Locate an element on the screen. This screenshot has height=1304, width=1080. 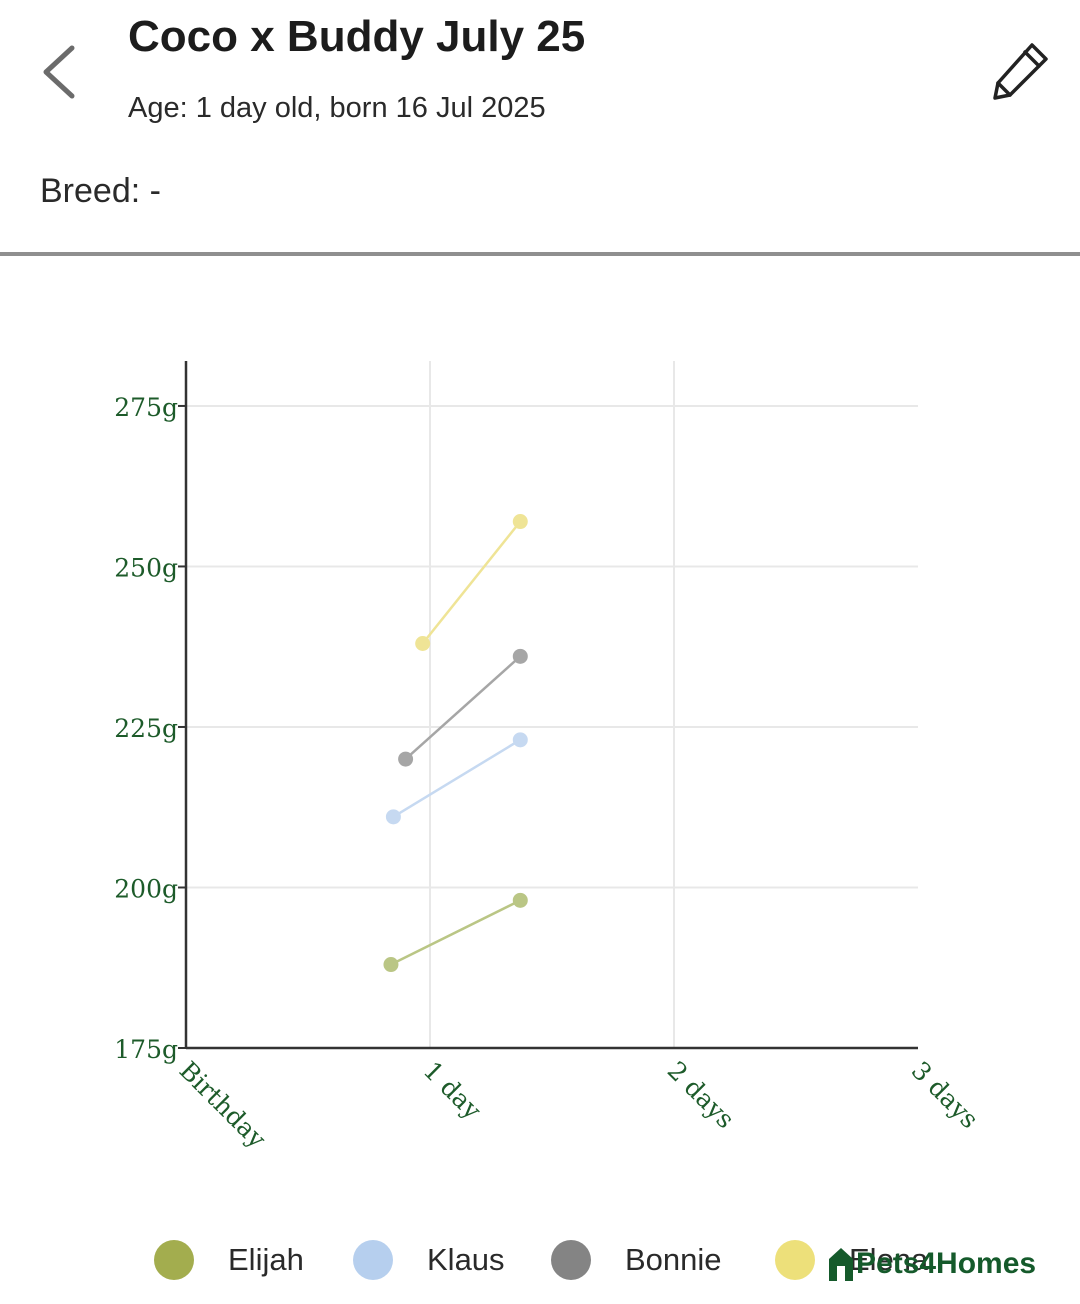
back-button is located at coordinates (60, 73).